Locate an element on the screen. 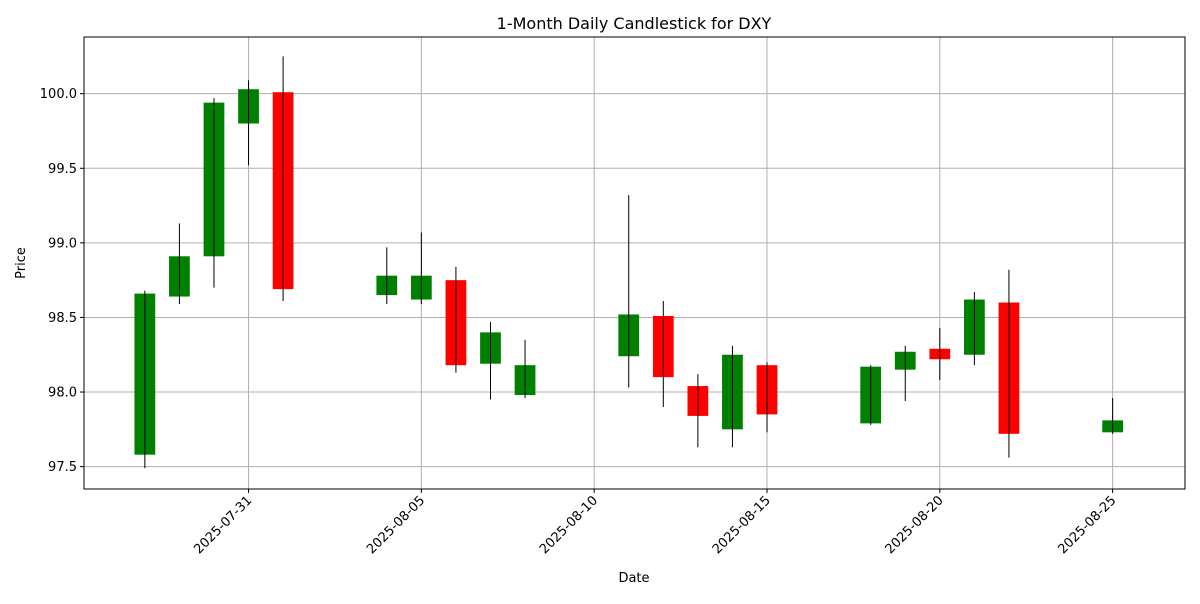  y-tick-label: 98.5 is located at coordinates (62, 318).